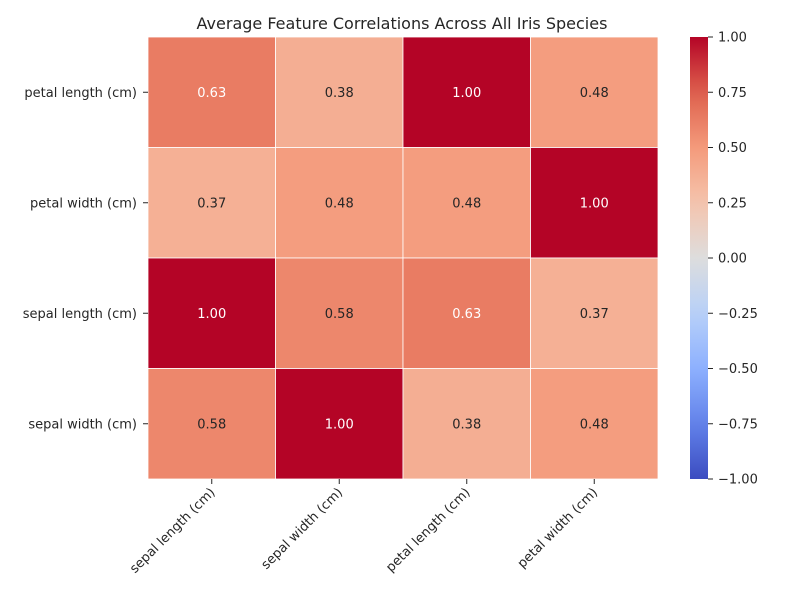 The height and width of the screenshot is (600, 800). I want to click on colorbar-tick-label: −0.50, so click(738, 369).